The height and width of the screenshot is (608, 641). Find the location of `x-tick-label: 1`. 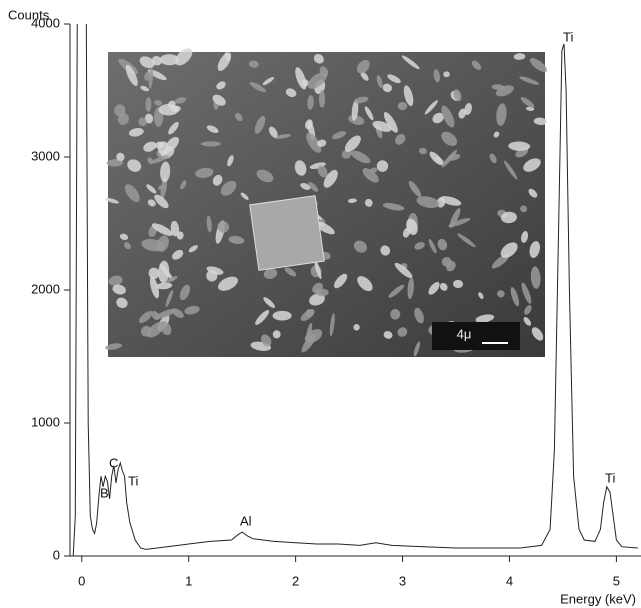

x-tick-label: 1 is located at coordinates (188, 580).